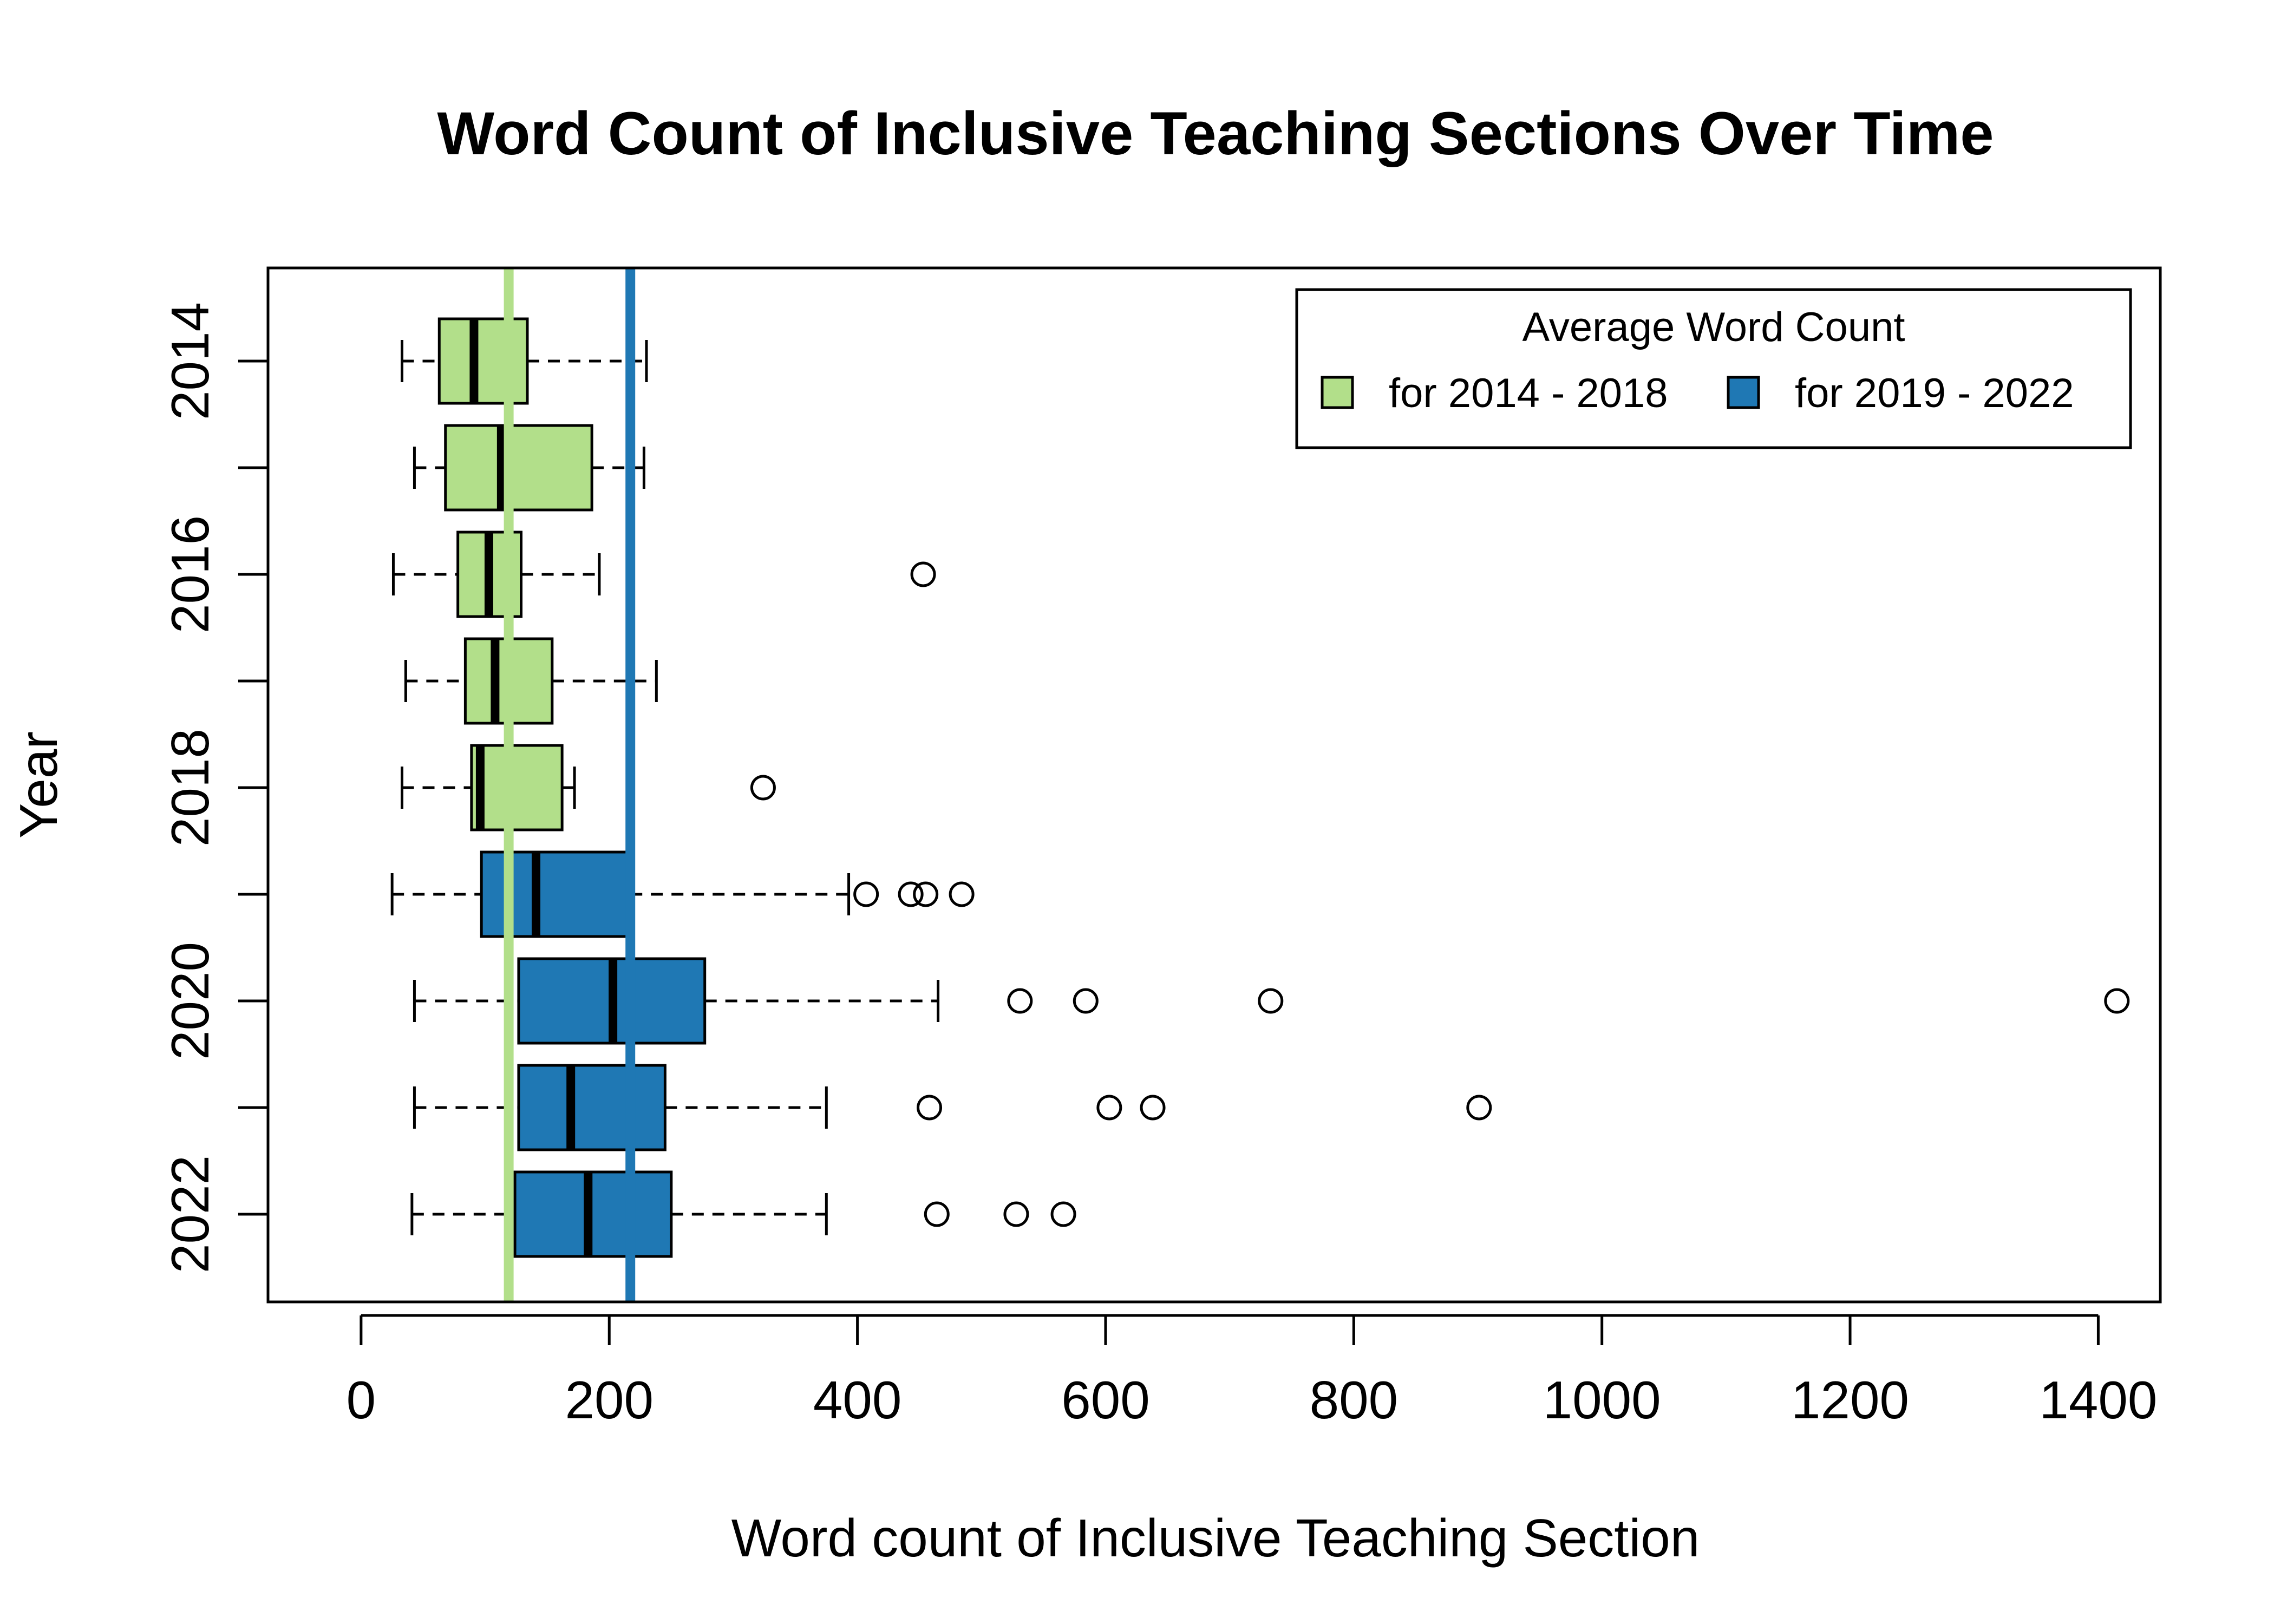 The height and width of the screenshot is (1624, 2274). Describe the element at coordinates (683, 894) in the screenshot. I see `box-2019` at that location.